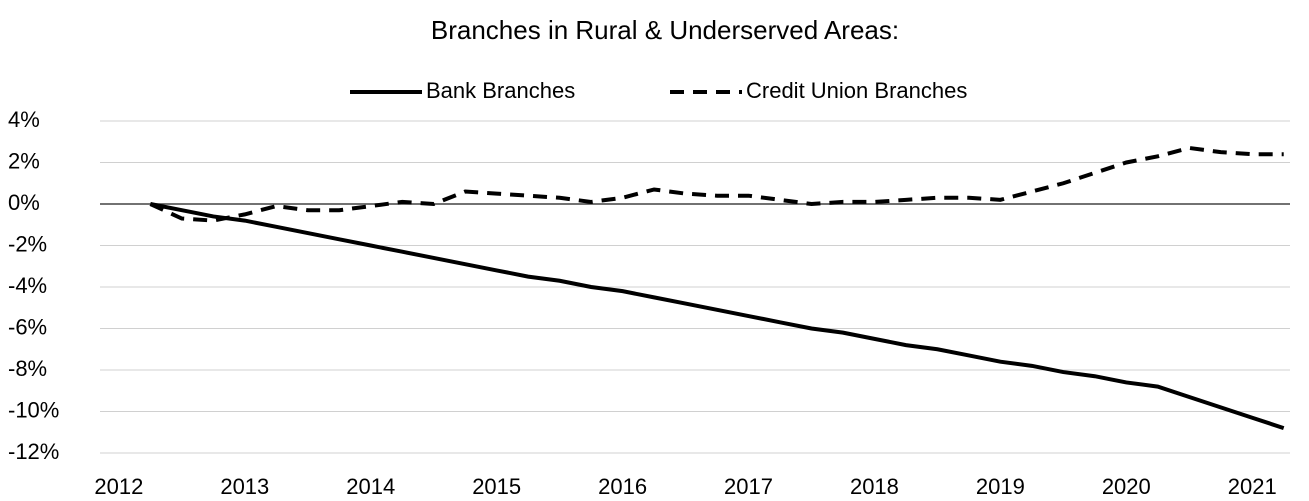  Describe the element at coordinates (27, 326) in the screenshot. I see `y-tick-label: -6%` at that location.